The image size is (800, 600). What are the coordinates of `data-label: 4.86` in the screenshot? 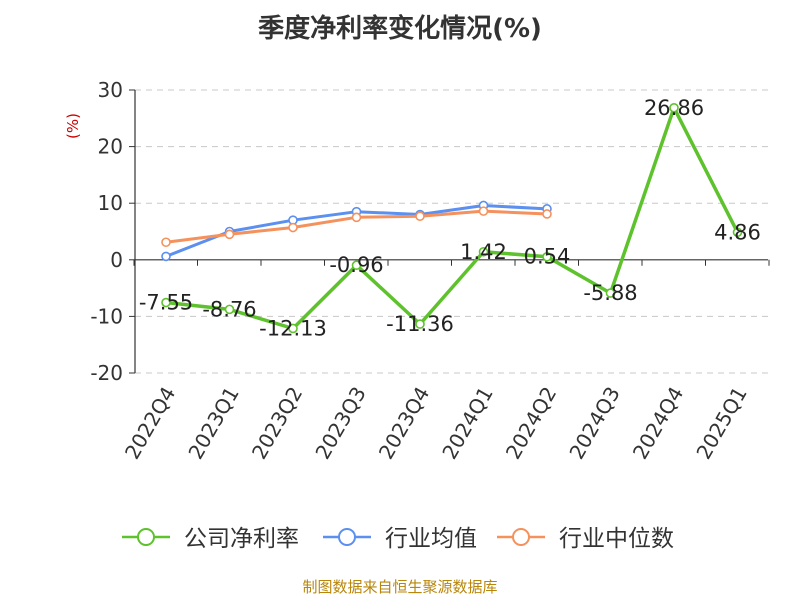 It's located at (737, 232).